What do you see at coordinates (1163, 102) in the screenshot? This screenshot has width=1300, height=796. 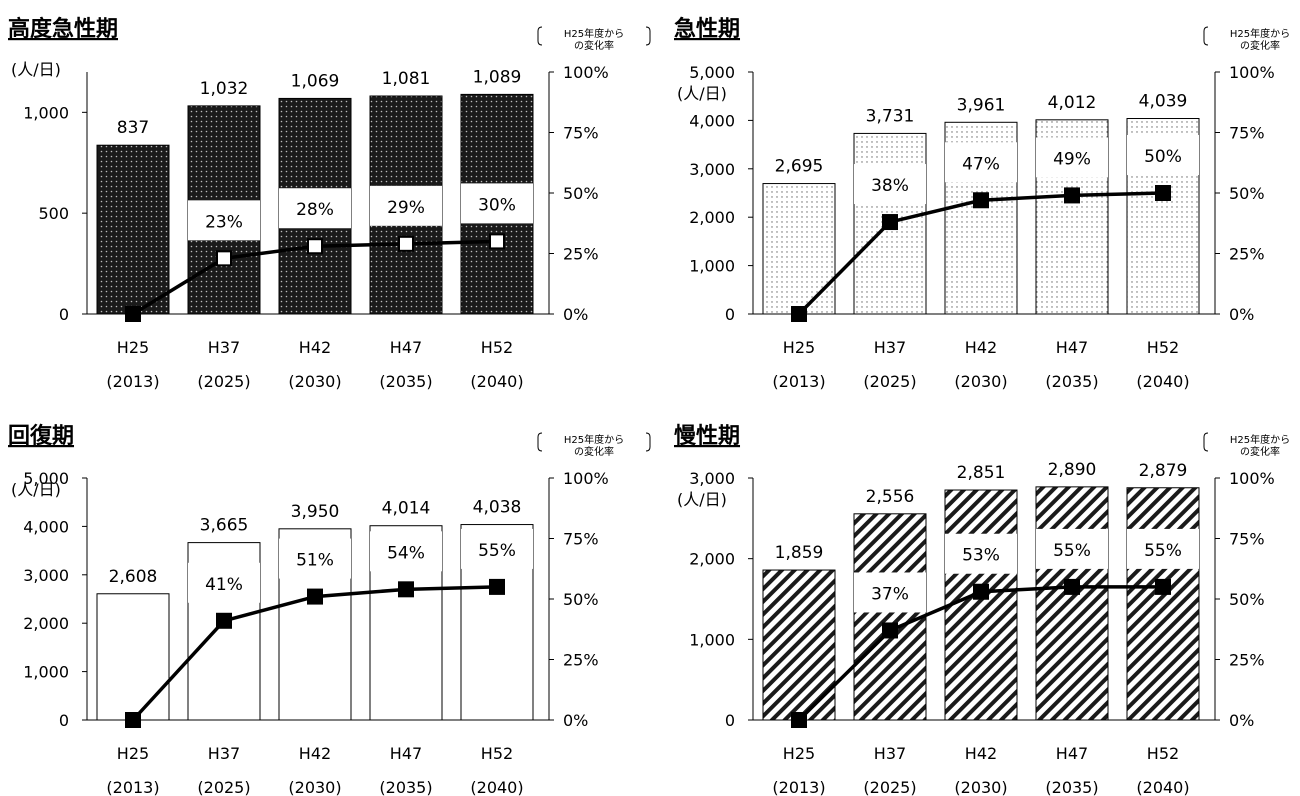 I see `bar-value-label: 4,039` at bounding box center [1163, 102].